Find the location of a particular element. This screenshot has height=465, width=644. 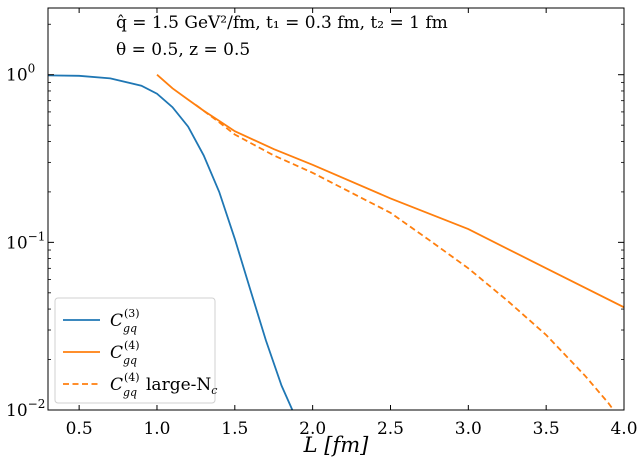

y-tick-exponent: 0 is located at coordinates (32, 69).